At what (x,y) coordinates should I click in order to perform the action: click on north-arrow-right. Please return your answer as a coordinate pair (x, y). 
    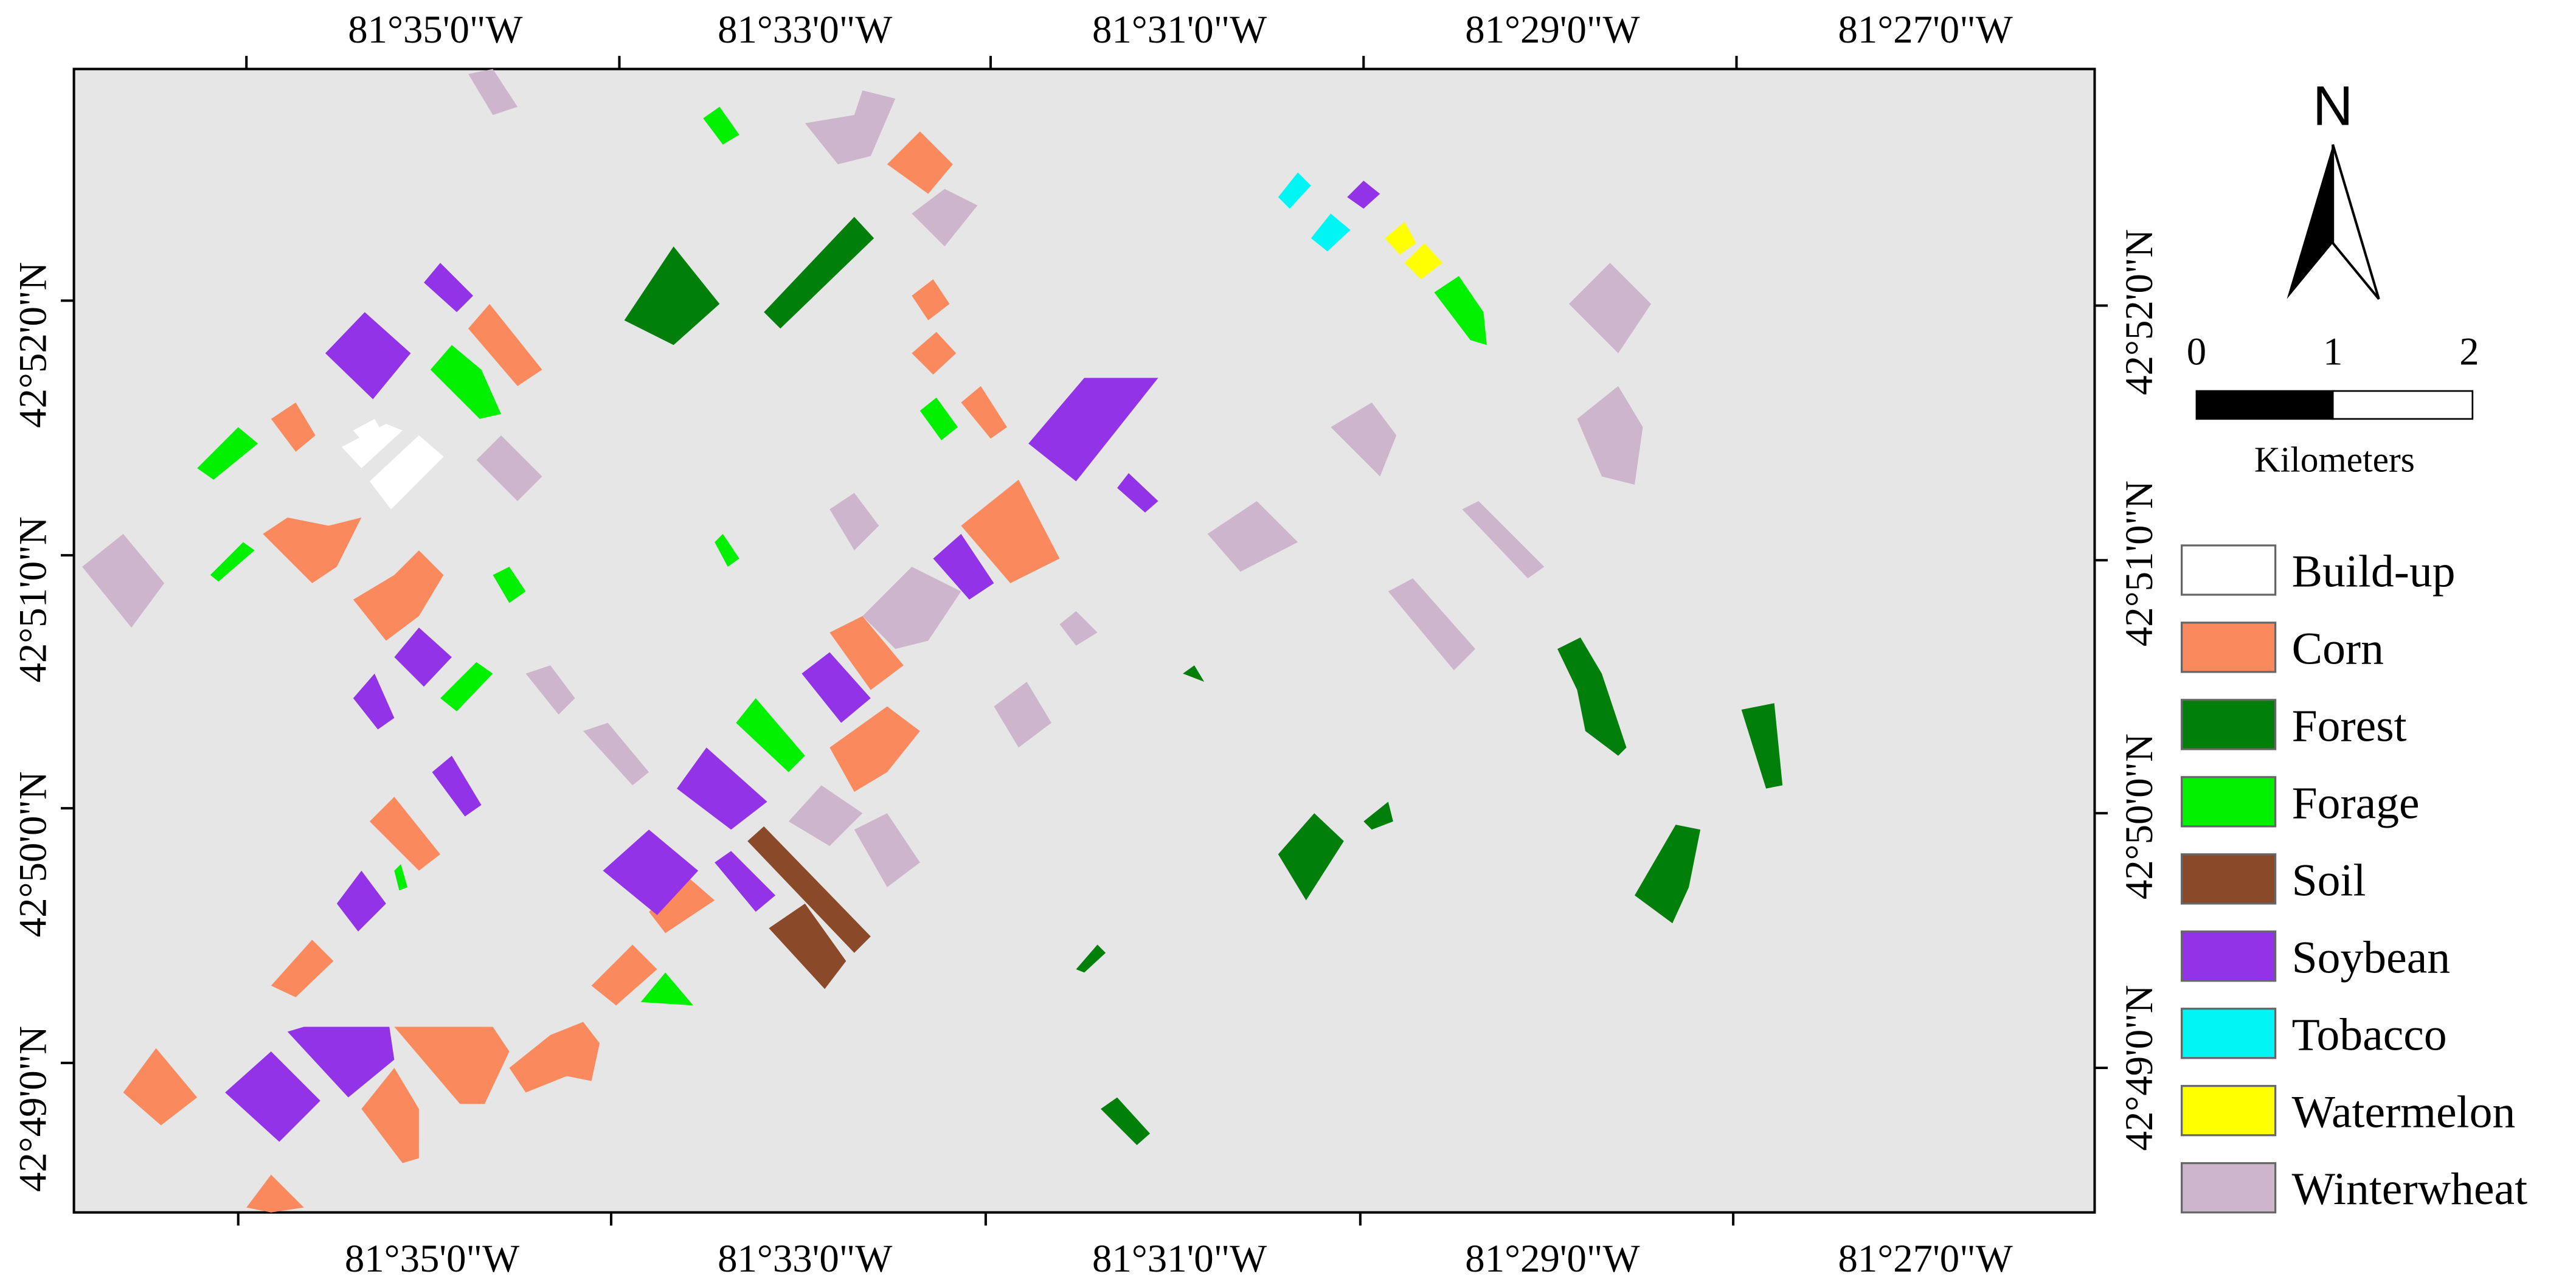
    Looking at the image, I should click on (2356, 222).